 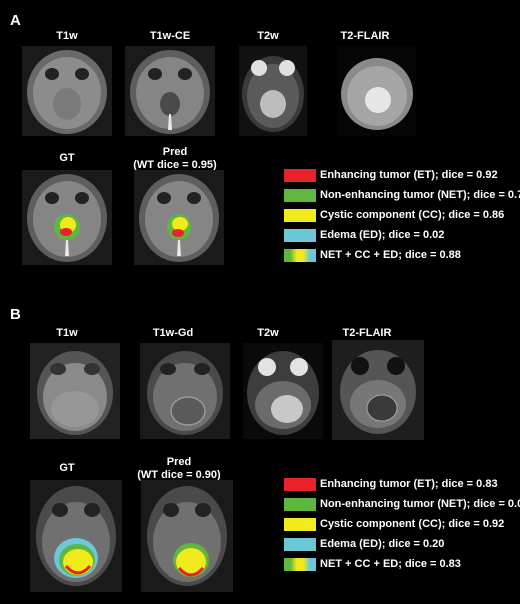 I want to click on panel-b-t2-flair-scan, so click(x=378, y=390).